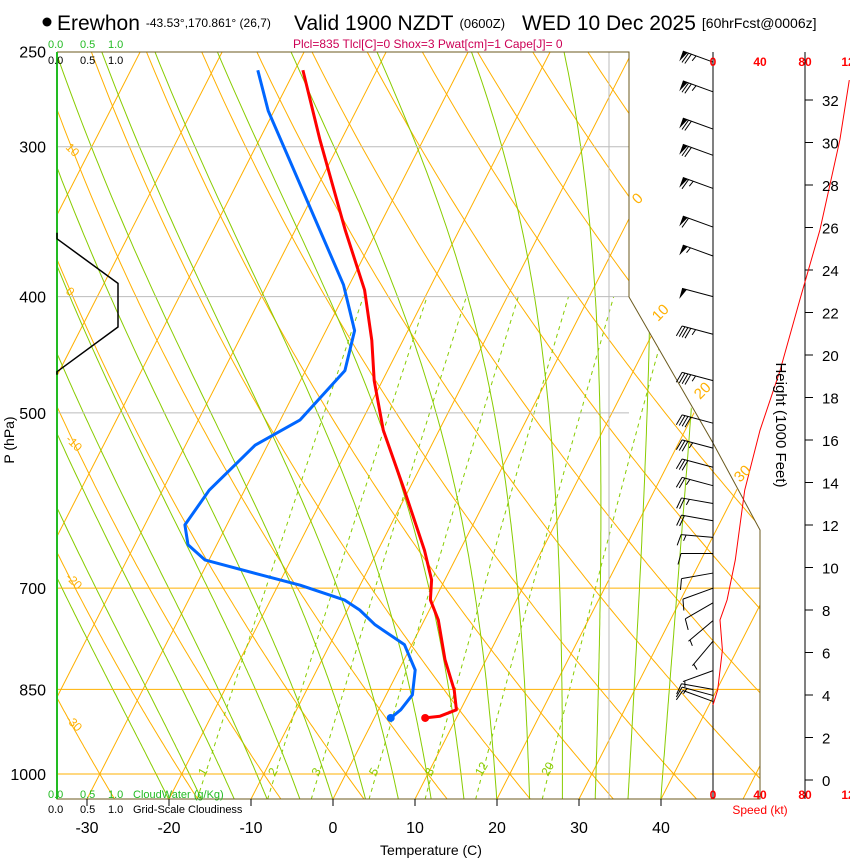 Image resolution: width=850 pixels, height=860 pixels. Describe the element at coordinates (115, 795) in the screenshot. I see `cloud-bottom-green-1: 1.0` at that location.